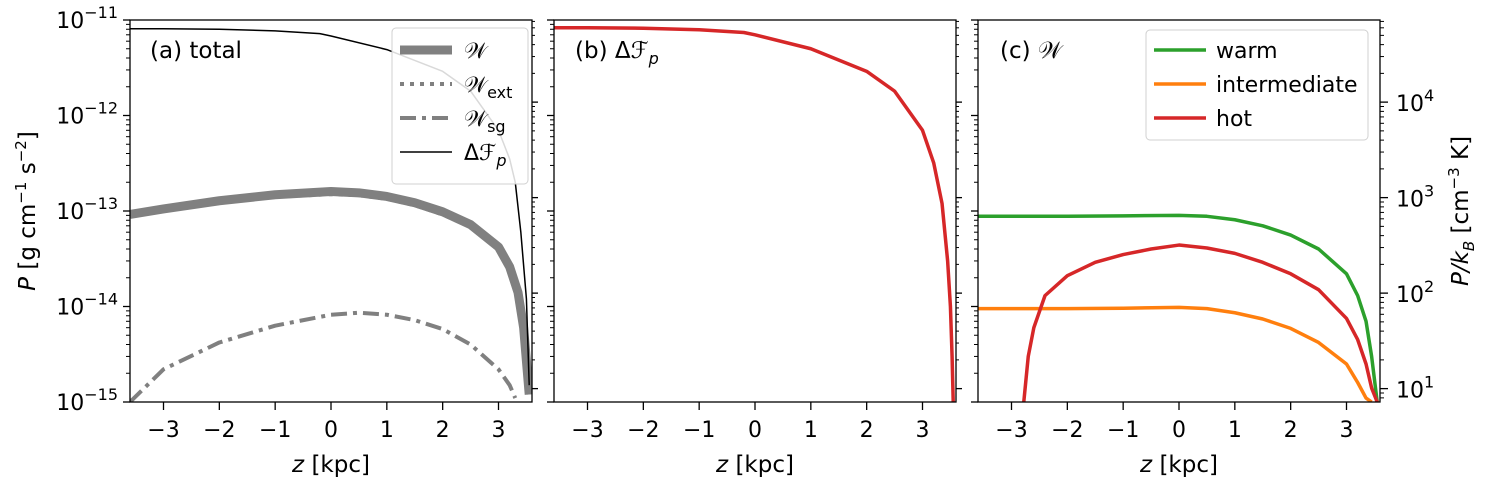 This screenshot has height=488, width=1486. Describe the element at coordinates (196, 51) in the screenshot. I see `panel-title-a: (a) total` at that location.